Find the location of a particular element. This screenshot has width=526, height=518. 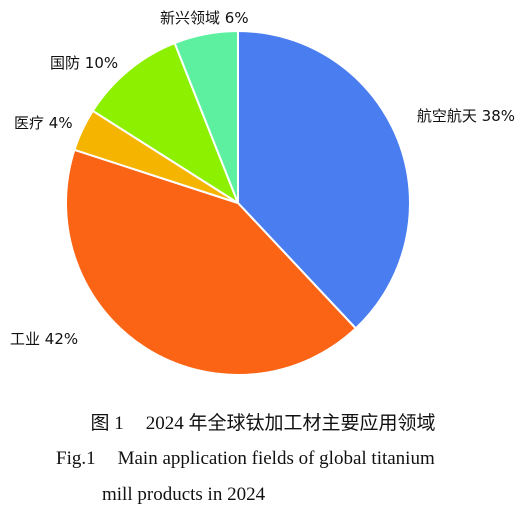

pie-slice-label: 新兴领域 6% is located at coordinates (204, 18).